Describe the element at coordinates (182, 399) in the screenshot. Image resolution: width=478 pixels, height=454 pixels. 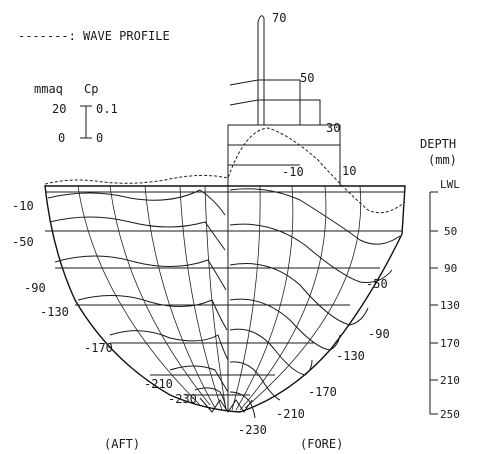
I see `aft-label: -230` at that location.